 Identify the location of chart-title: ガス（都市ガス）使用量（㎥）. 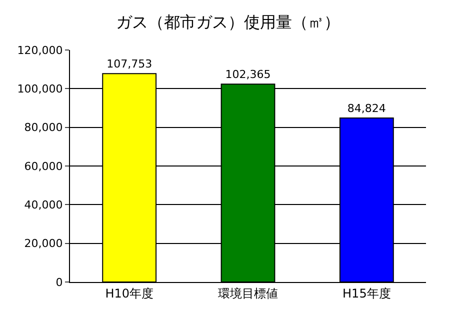
(228, 22).